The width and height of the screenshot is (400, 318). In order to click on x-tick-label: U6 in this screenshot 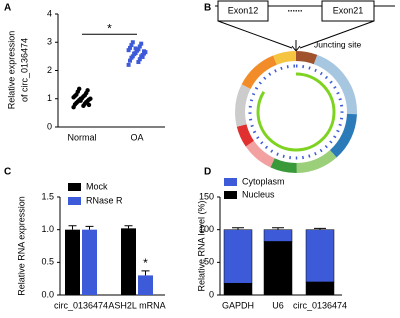, I will do `click(278, 305)`.